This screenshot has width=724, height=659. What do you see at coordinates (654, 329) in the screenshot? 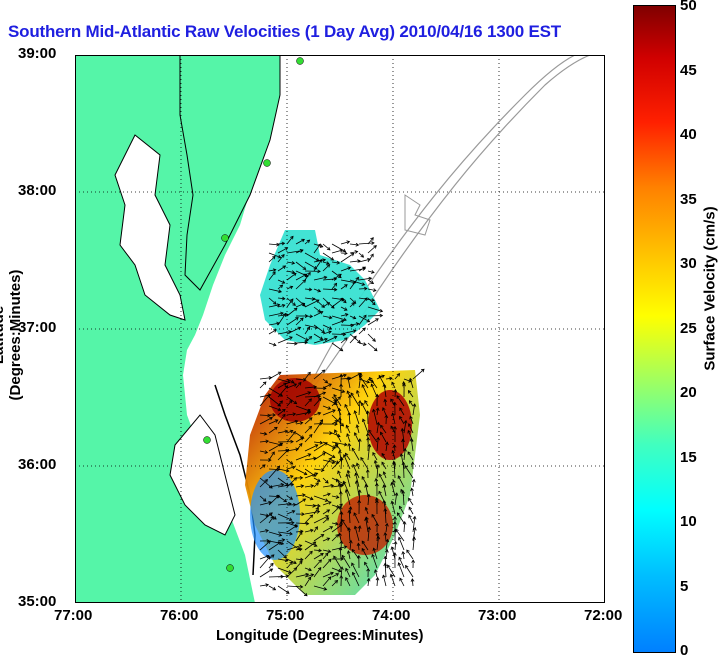
I see `colorbar` at bounding box center [654, 329].